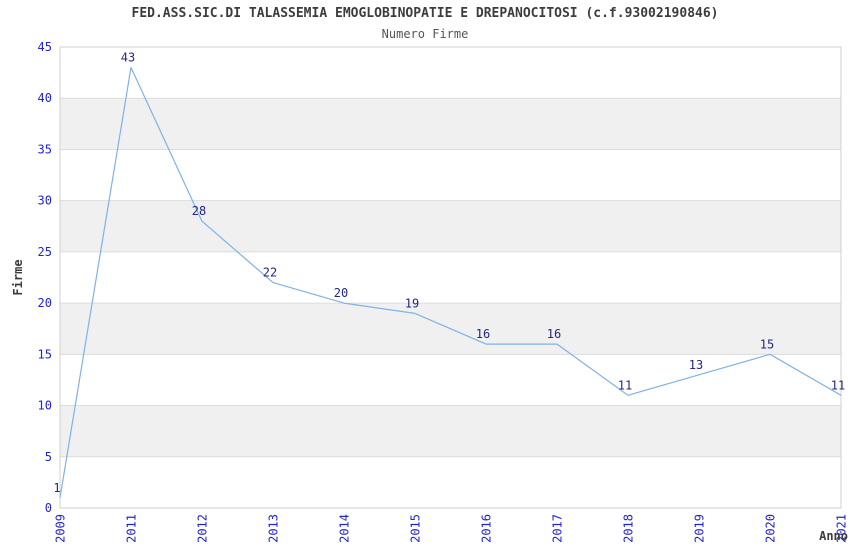 Image resolution: width=850 pixels, height=550 pixels. What do you see at coordinates (416, 528) in the screenshot?
I see `x-tick-label: 2015` at bounding box center [416, 528].